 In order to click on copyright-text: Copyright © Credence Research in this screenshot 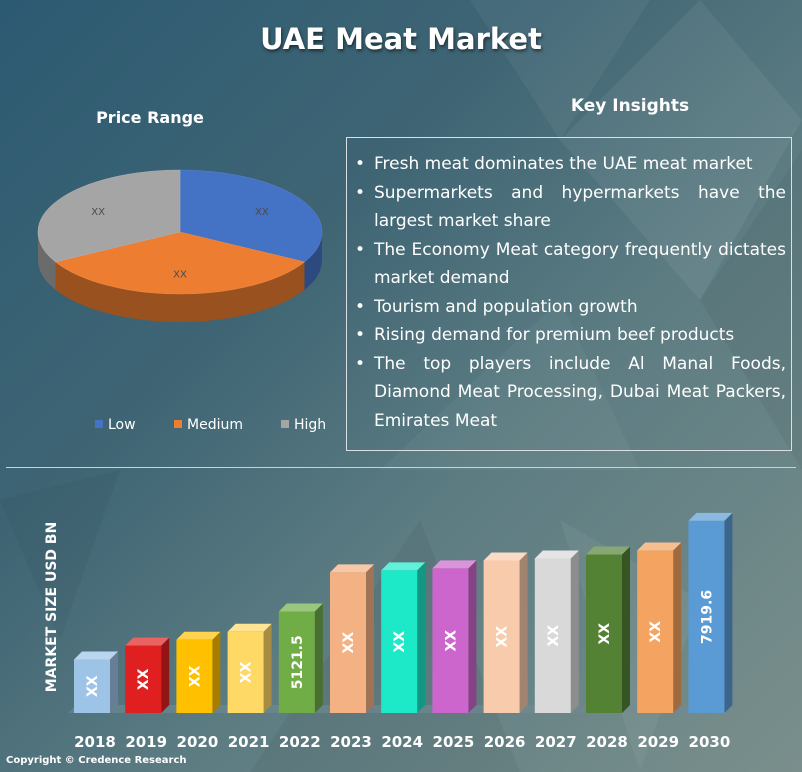, I will do `click(96, 760)`.